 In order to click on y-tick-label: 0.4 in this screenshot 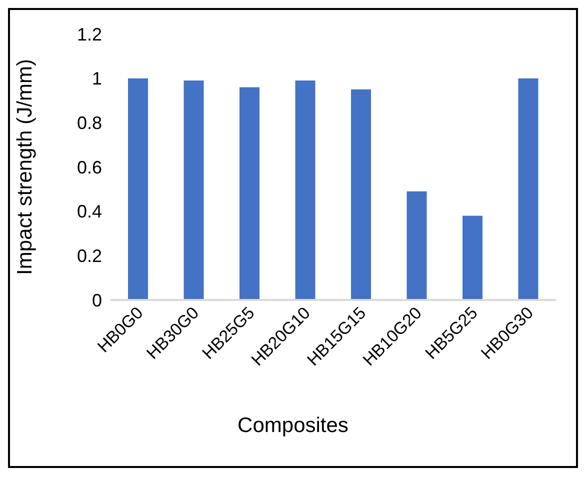, I will do `click(89, 212)`.